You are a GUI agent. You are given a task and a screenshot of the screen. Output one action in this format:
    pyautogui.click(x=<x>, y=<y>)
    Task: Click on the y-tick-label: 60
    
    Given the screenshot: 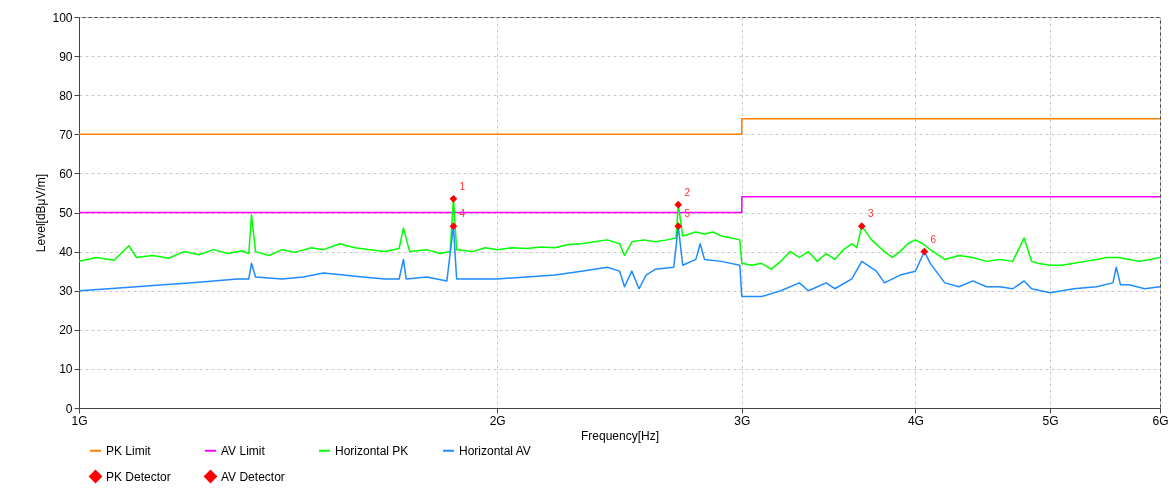 What is the action you would take?
    pyautogui.click(x=66, y=173)
    